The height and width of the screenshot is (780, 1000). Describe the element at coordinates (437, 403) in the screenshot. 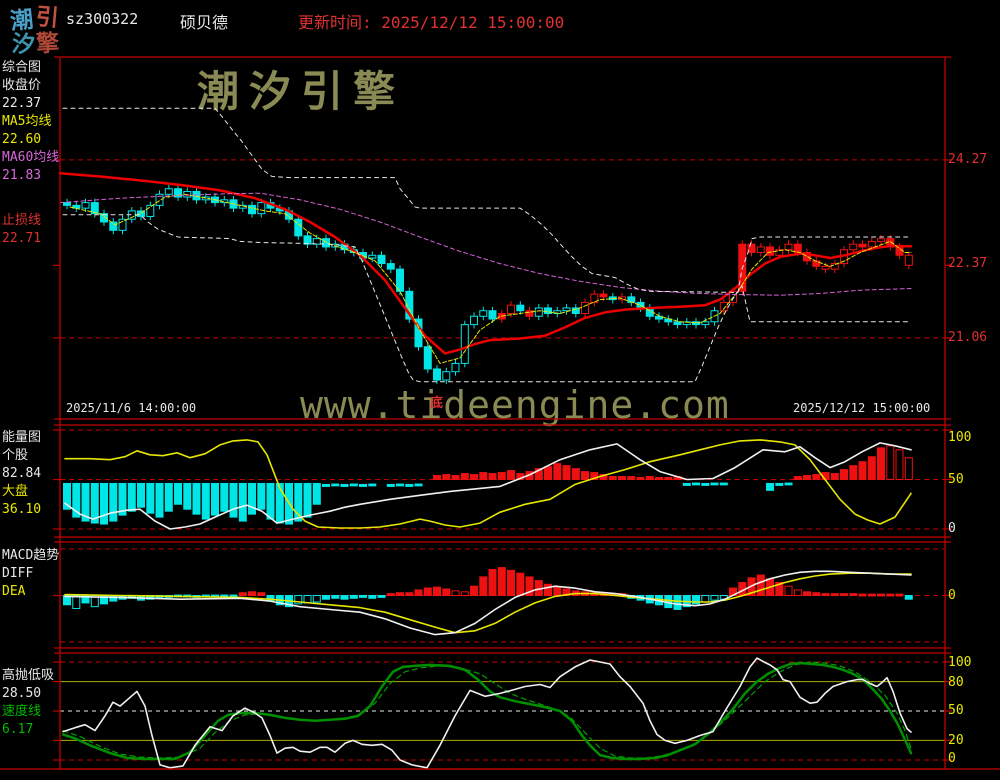

I see `bottom-signal-marker: 底` at that location.